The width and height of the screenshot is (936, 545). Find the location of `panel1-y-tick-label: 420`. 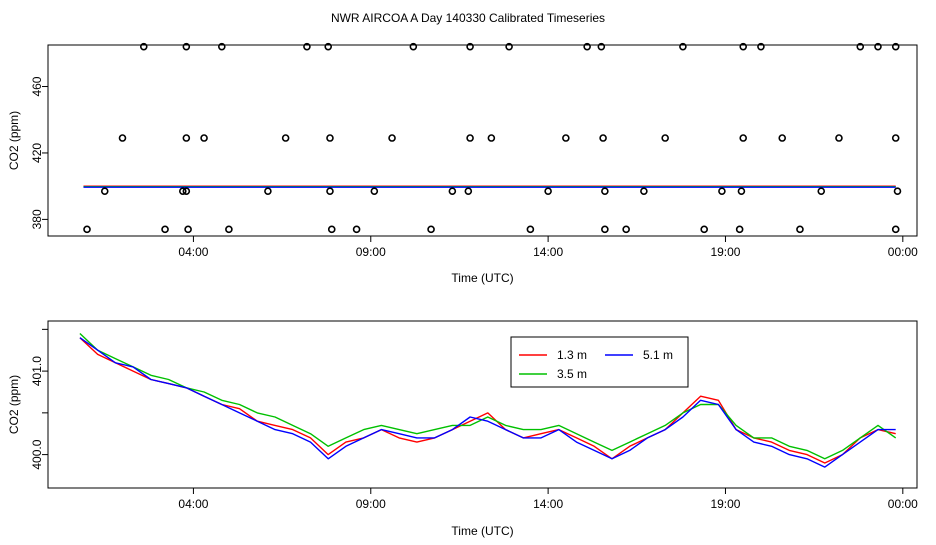

panel1-y-tick-label: 420 is located at coordinates (37, 153).